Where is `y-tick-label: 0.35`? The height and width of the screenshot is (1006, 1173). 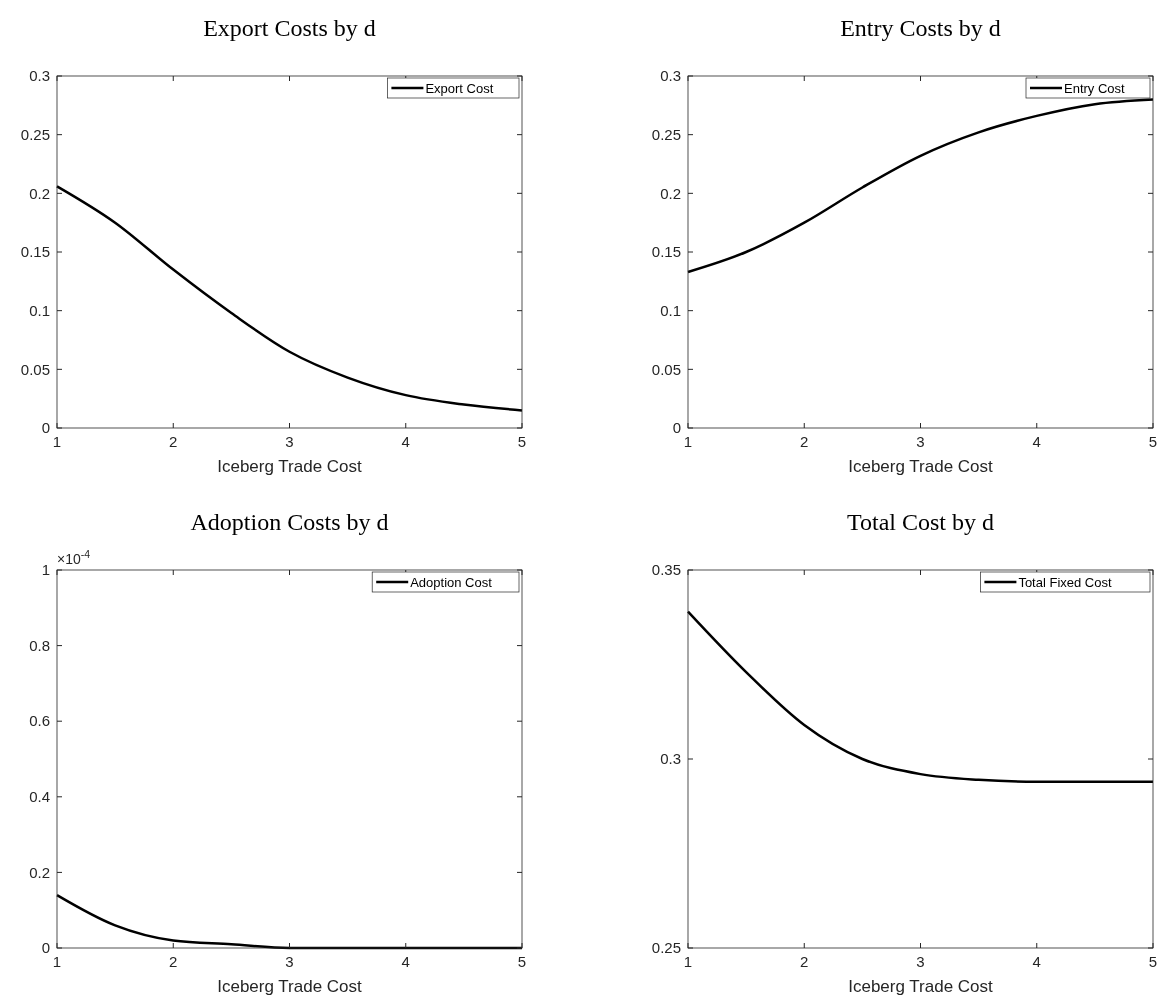
y-tick-label: 0.35 is located at coordinates (666, 570).